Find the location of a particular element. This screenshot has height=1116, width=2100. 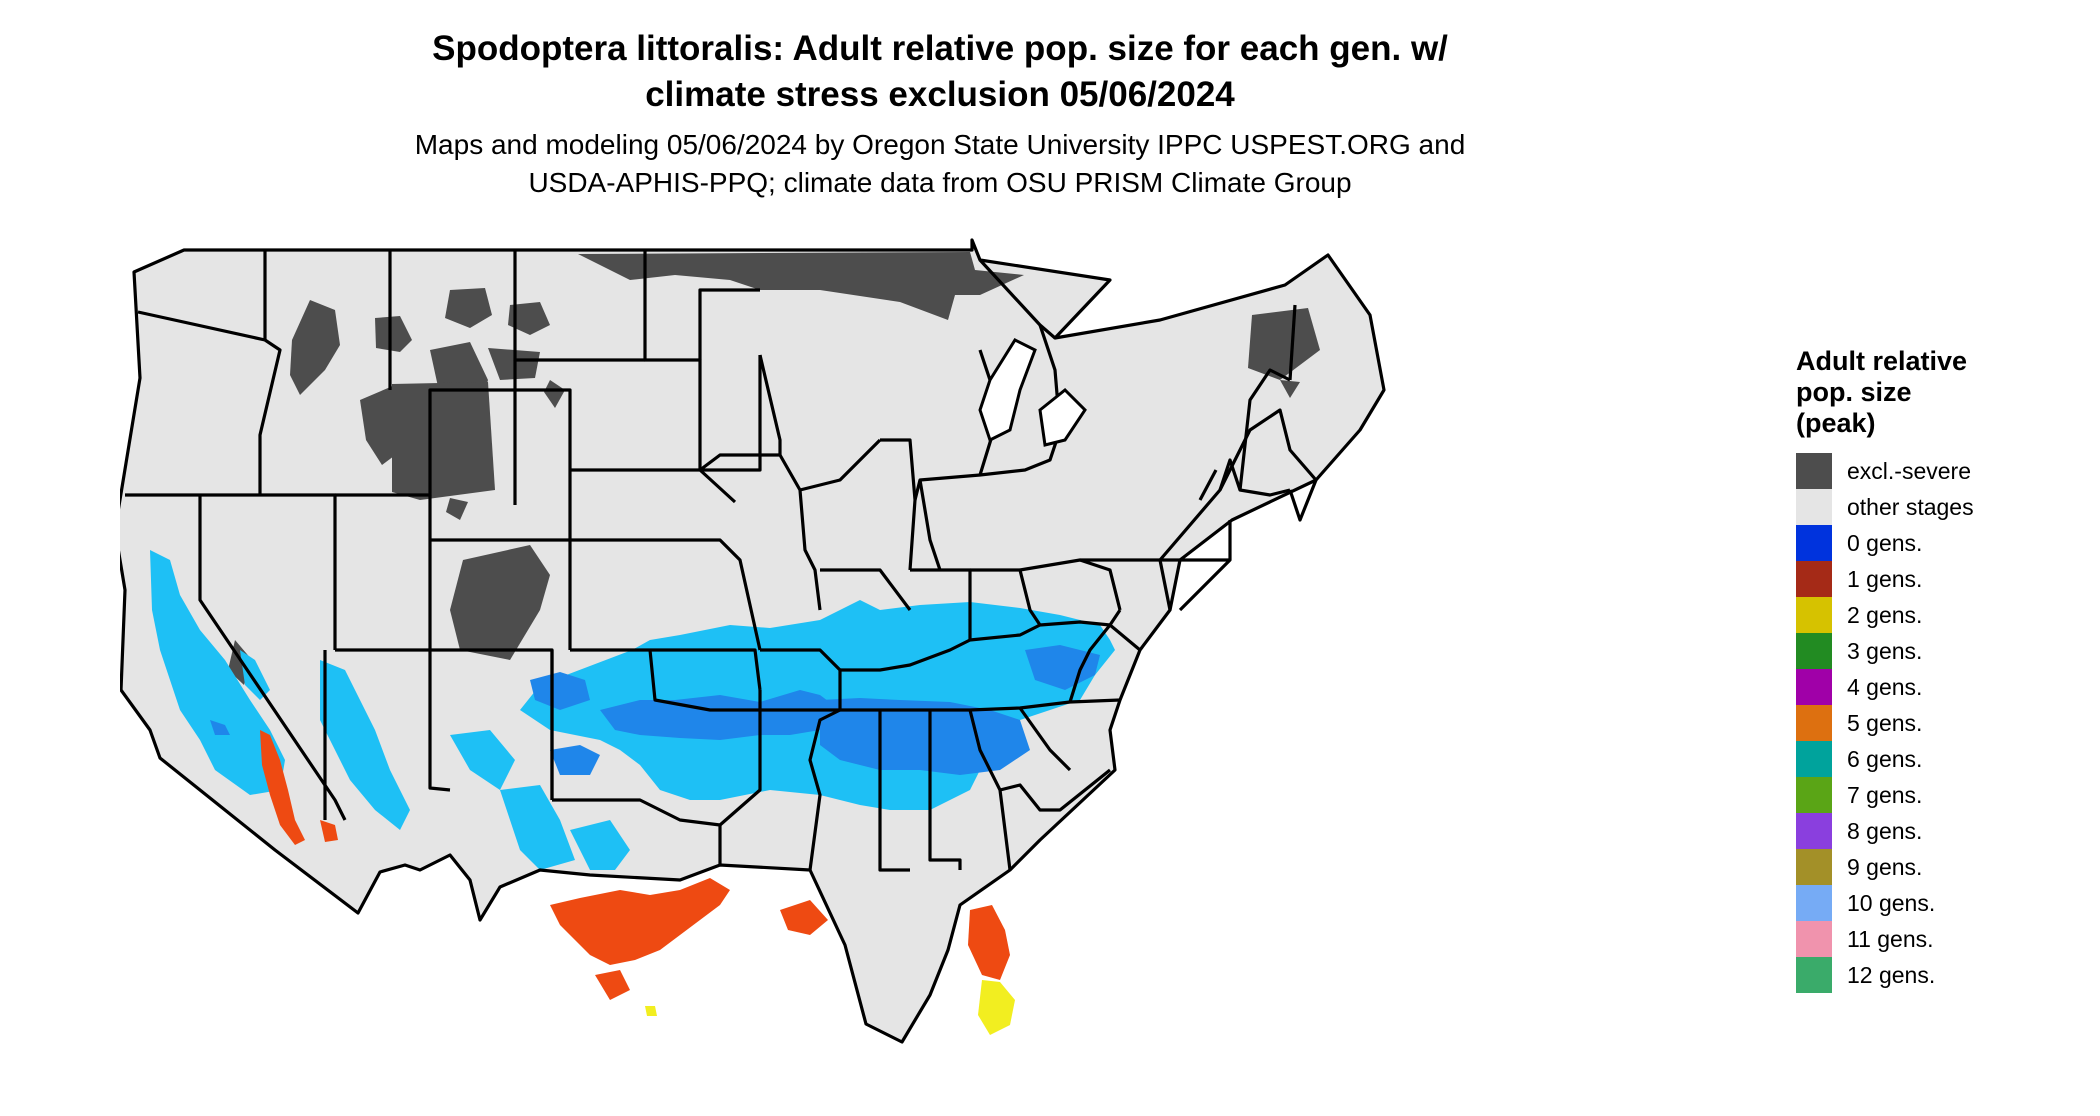

legend-item: 8 gens. is located at coordinates (1941, 831).